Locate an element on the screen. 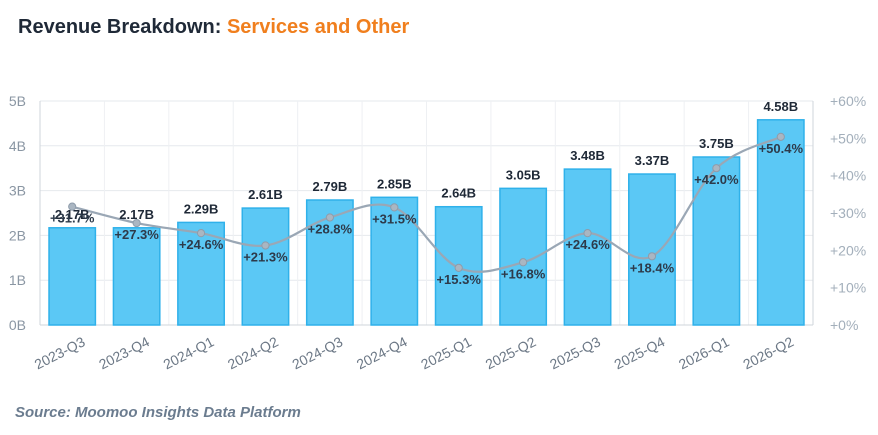 The width and height of the screenshot is (878, 435). y-right-tick-label: +10% is located at coordinates (848, 288).